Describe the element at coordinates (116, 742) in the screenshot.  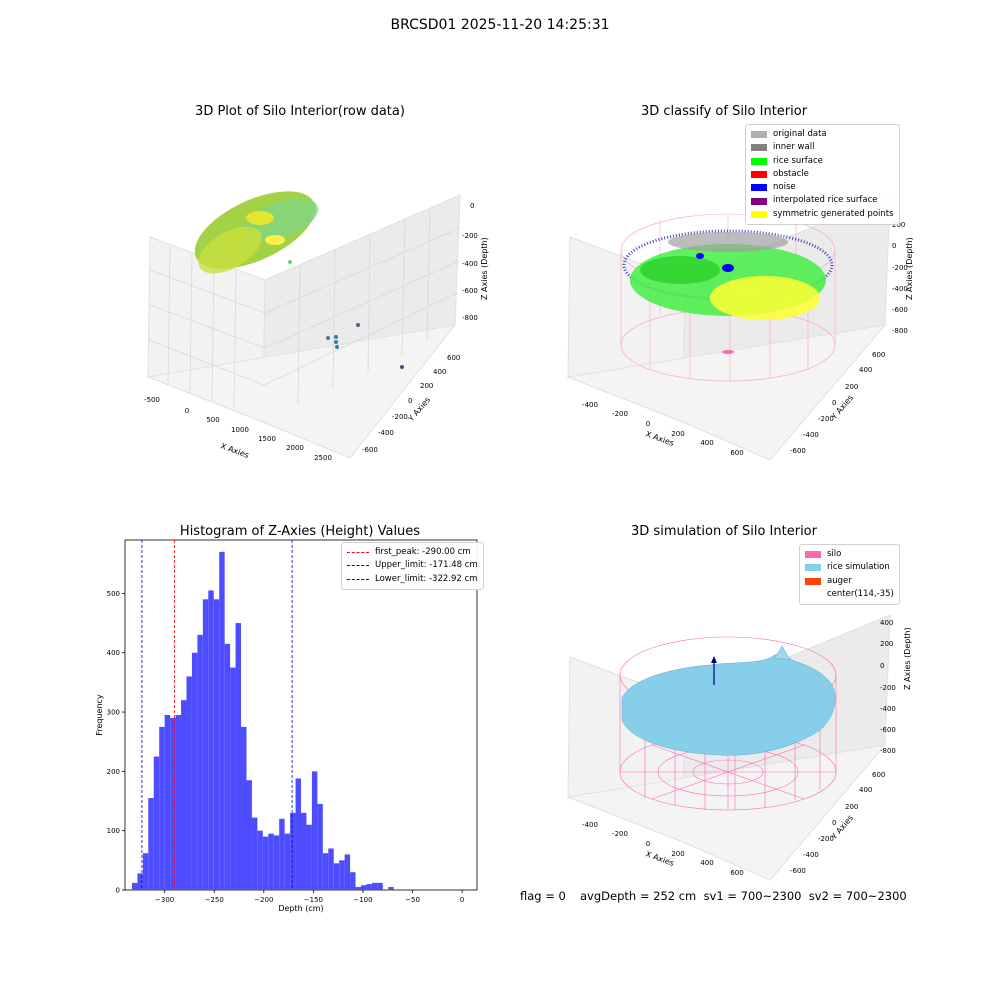
I see `histogram-y-ticks: 0 100 200 300 400 500` at that location.